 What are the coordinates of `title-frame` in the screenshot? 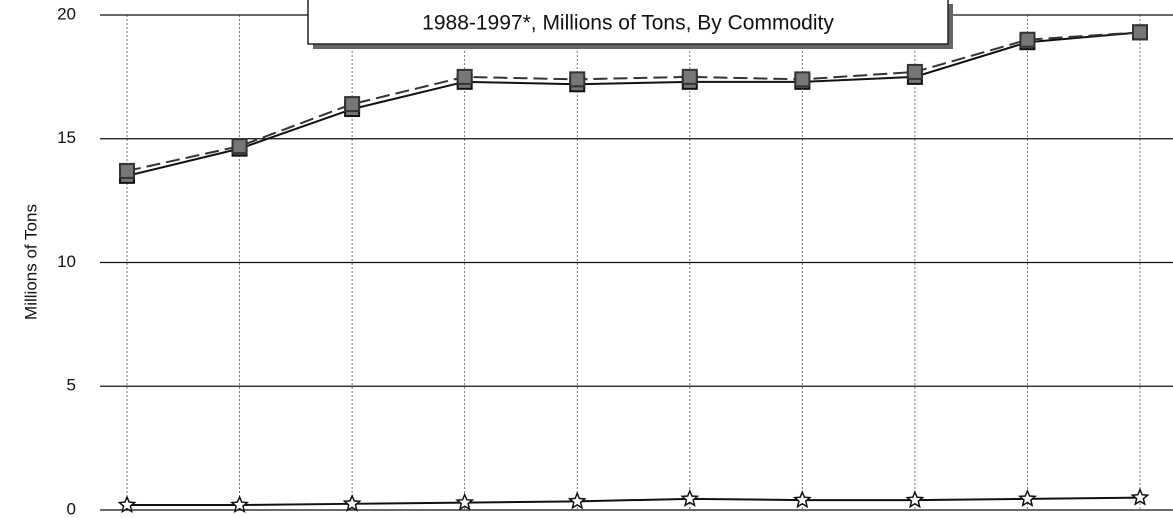 It's located at (628, 22).